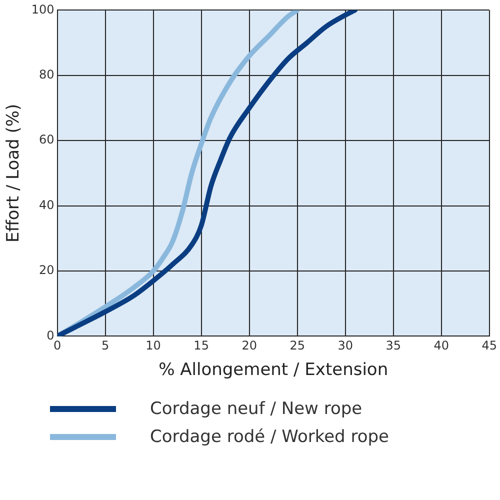  I want to click on x-tick-label: 10, so click(153, 345).